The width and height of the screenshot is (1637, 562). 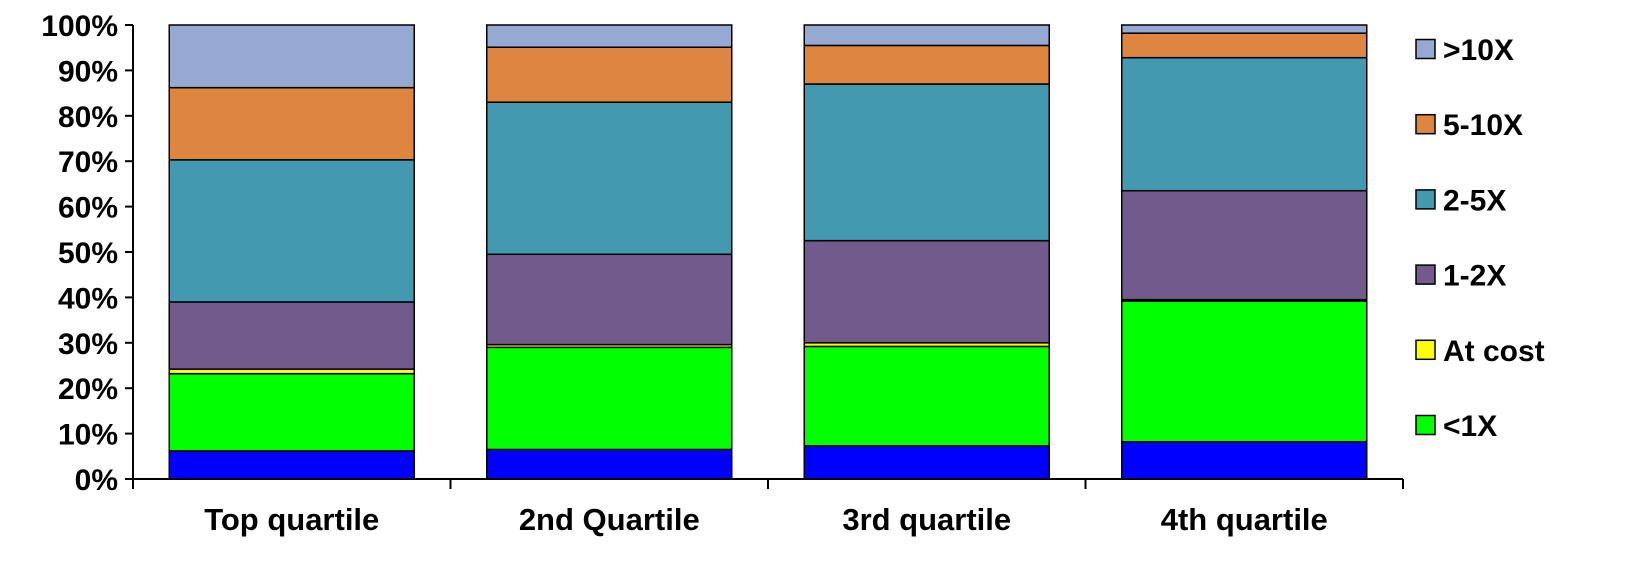 I want to click on y-tick-label: 70%, so click(x=88, y=162).